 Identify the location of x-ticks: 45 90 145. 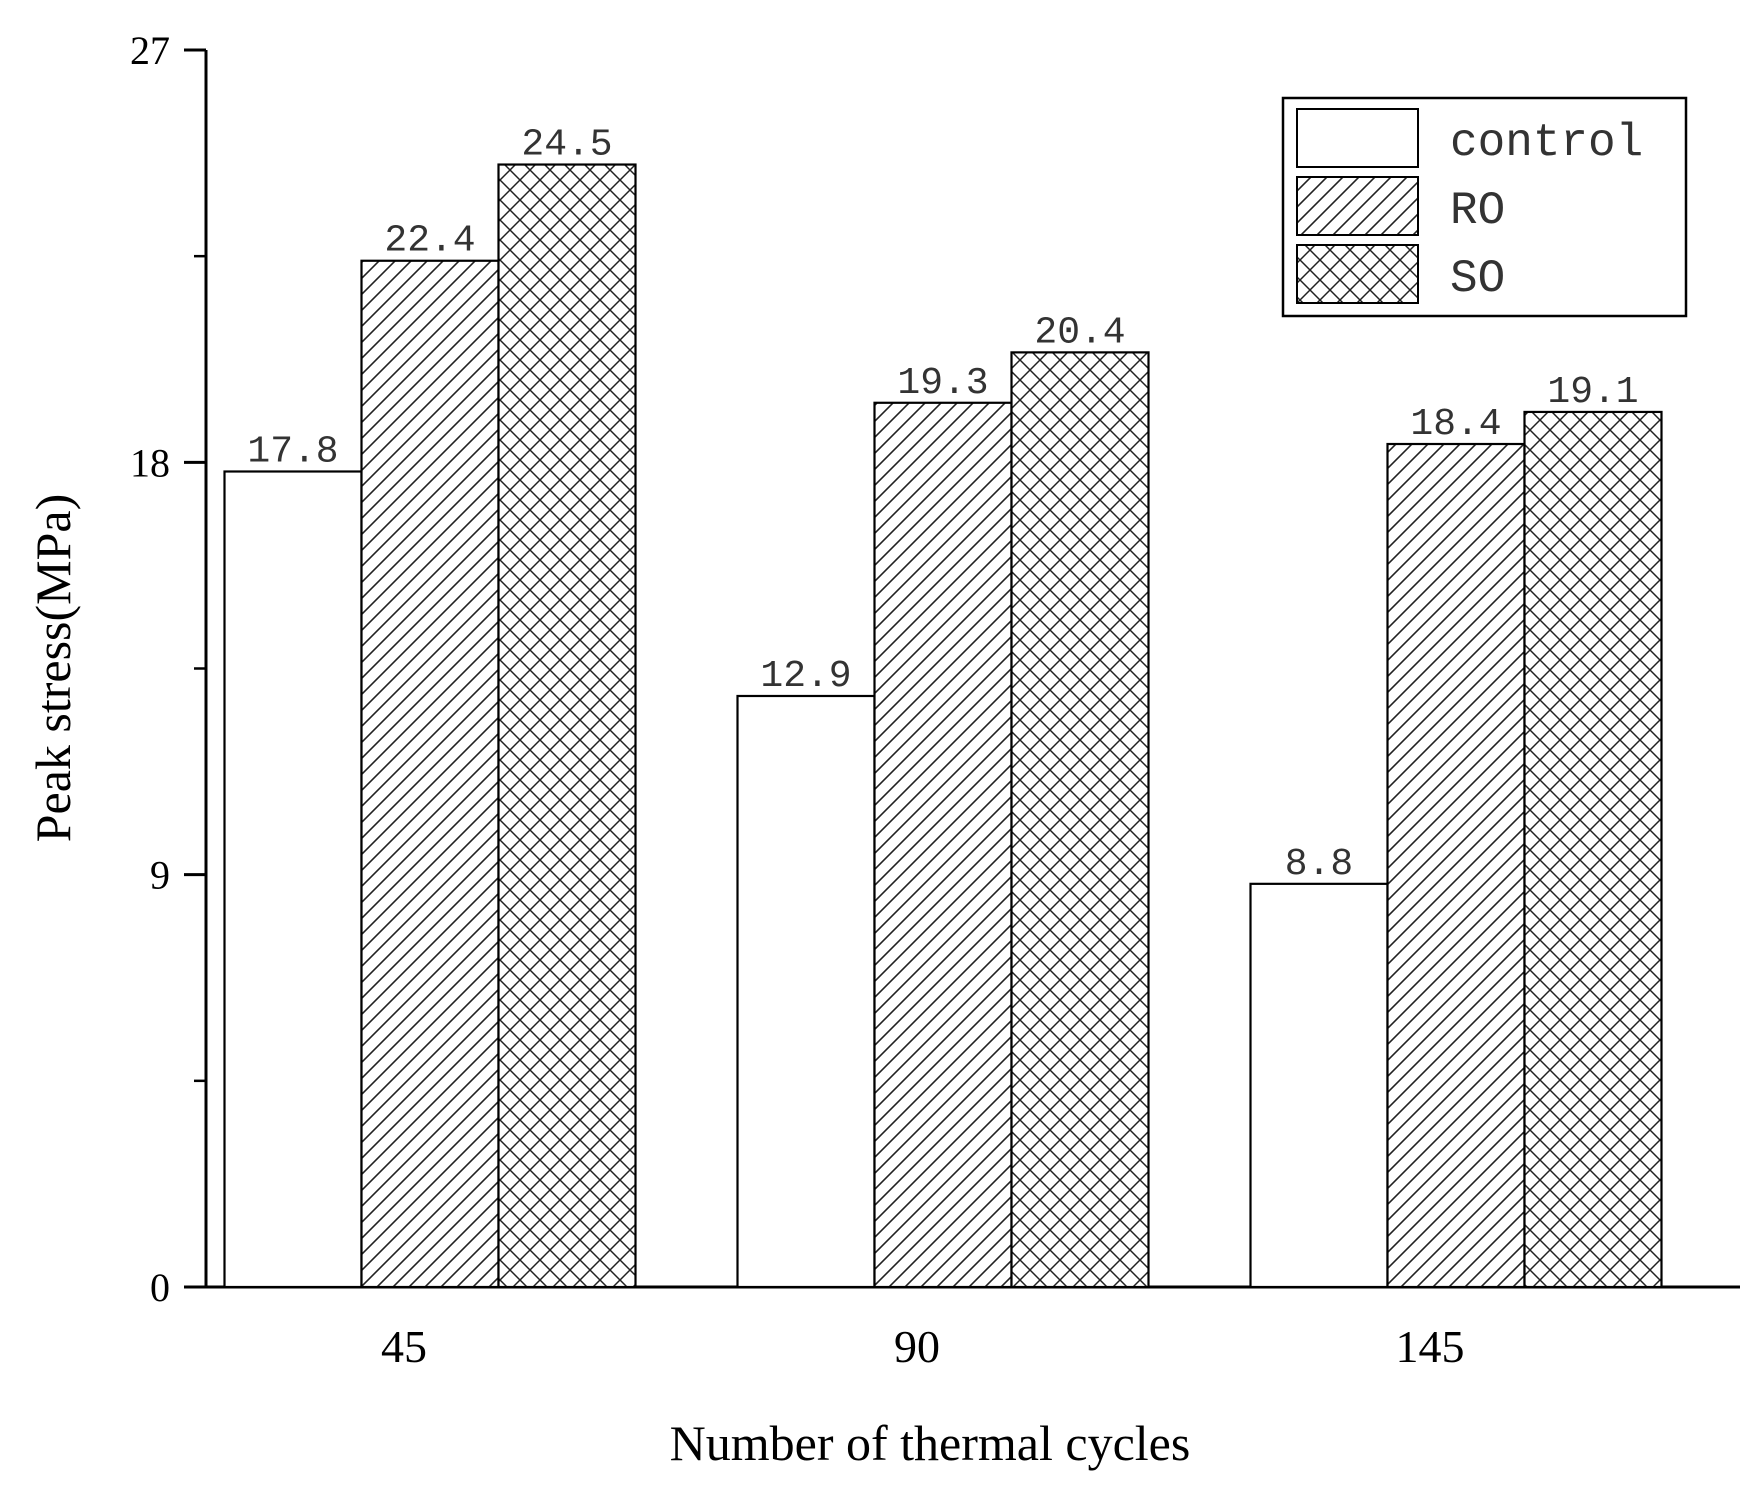
(923, 1346).